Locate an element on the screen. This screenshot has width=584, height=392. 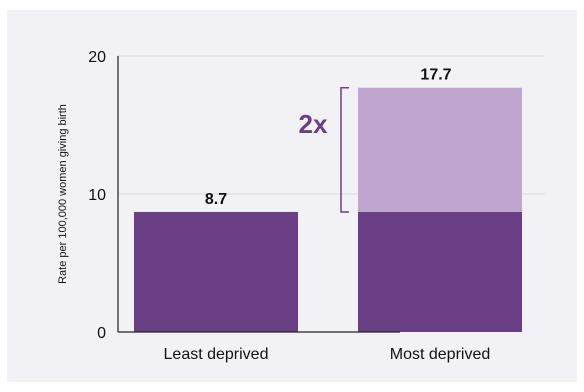
y-tick-label: 0 is located at coordinates (101, 333).